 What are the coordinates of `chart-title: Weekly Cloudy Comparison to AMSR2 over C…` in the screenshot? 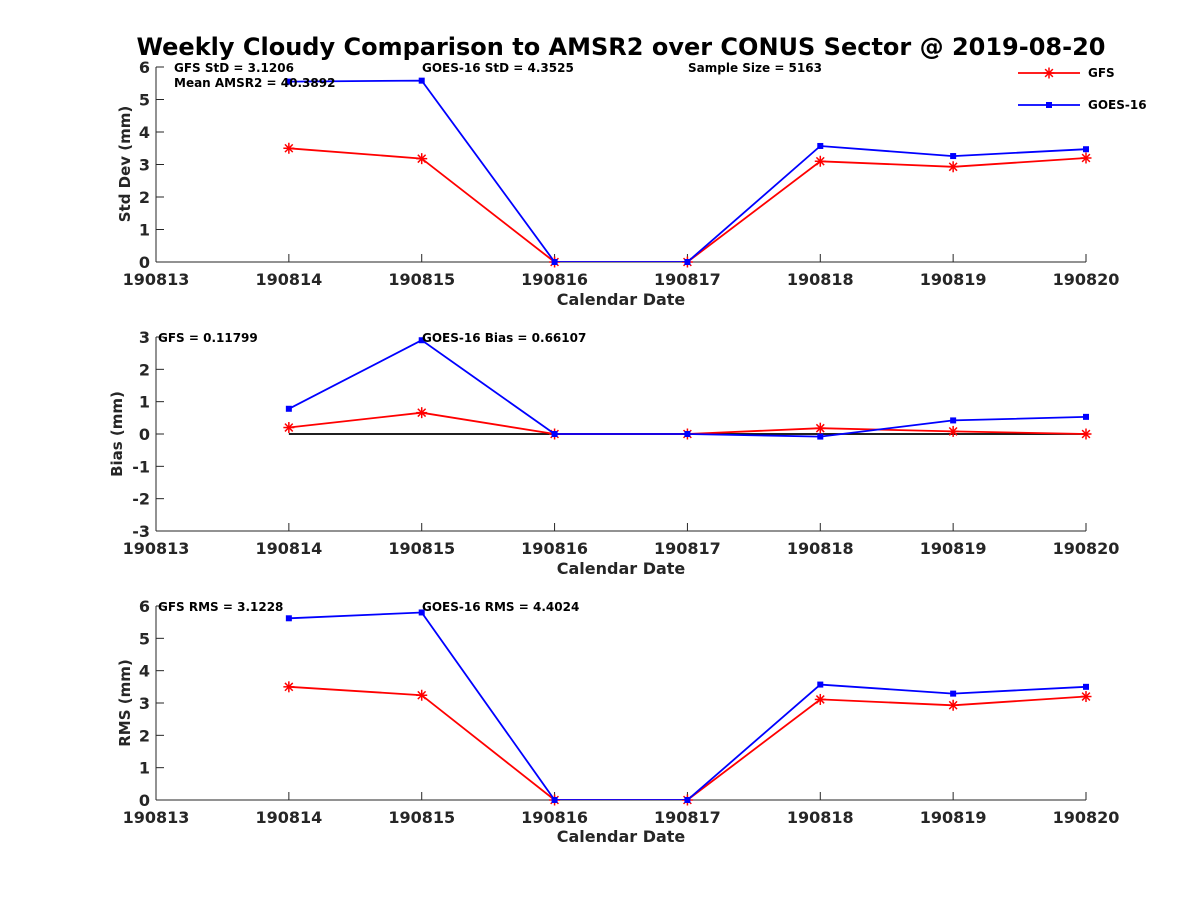 It's located at (621, 47).